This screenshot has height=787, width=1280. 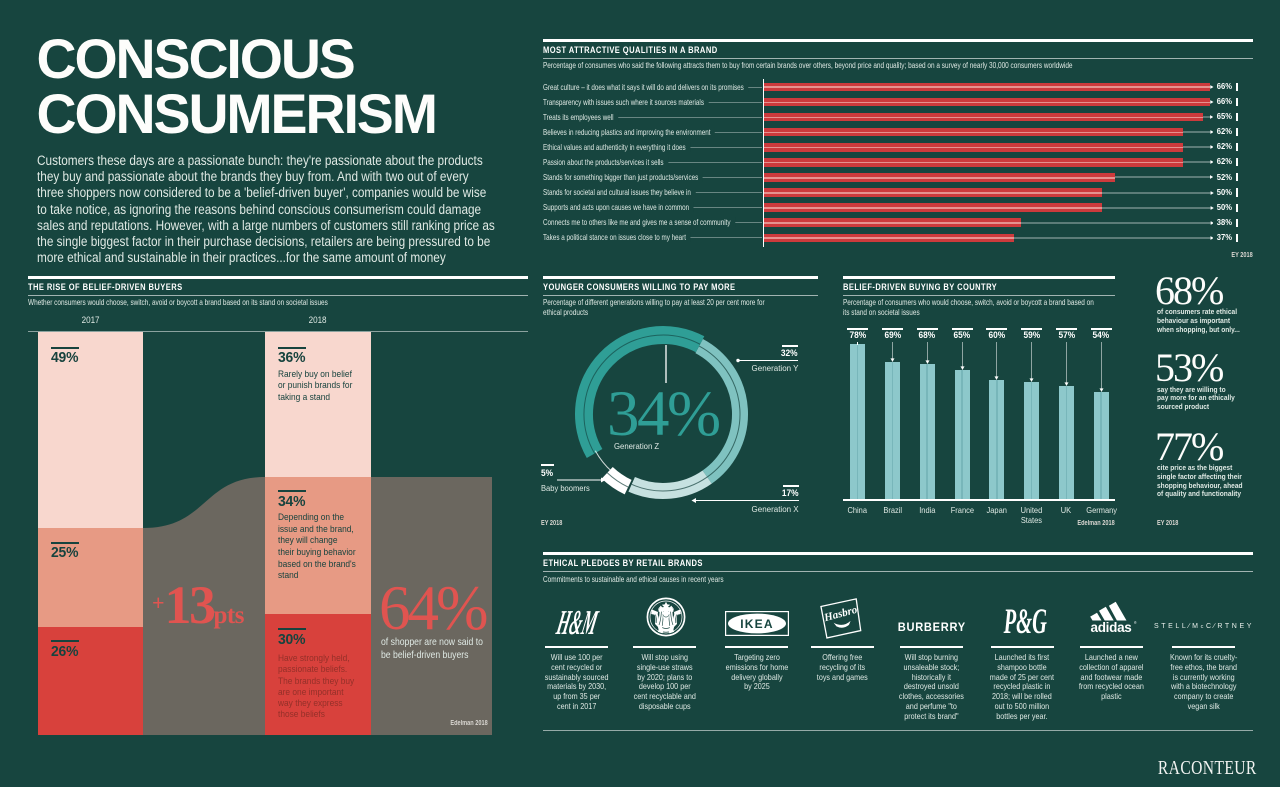 What do you see at coordinates (1111, 627) in the screenshot?
I see `svg-text: adidas` at bounding box center [1111, 627].